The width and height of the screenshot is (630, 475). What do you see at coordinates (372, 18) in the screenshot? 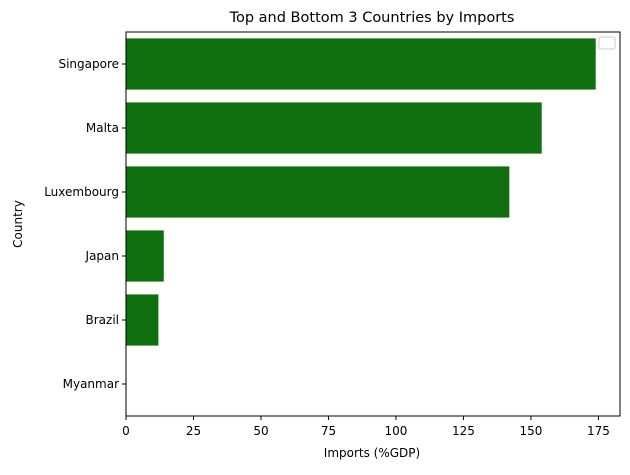
I see `chart-title: Top and Bottom 3 Countries by Imports` at bounding box center [372, 18].